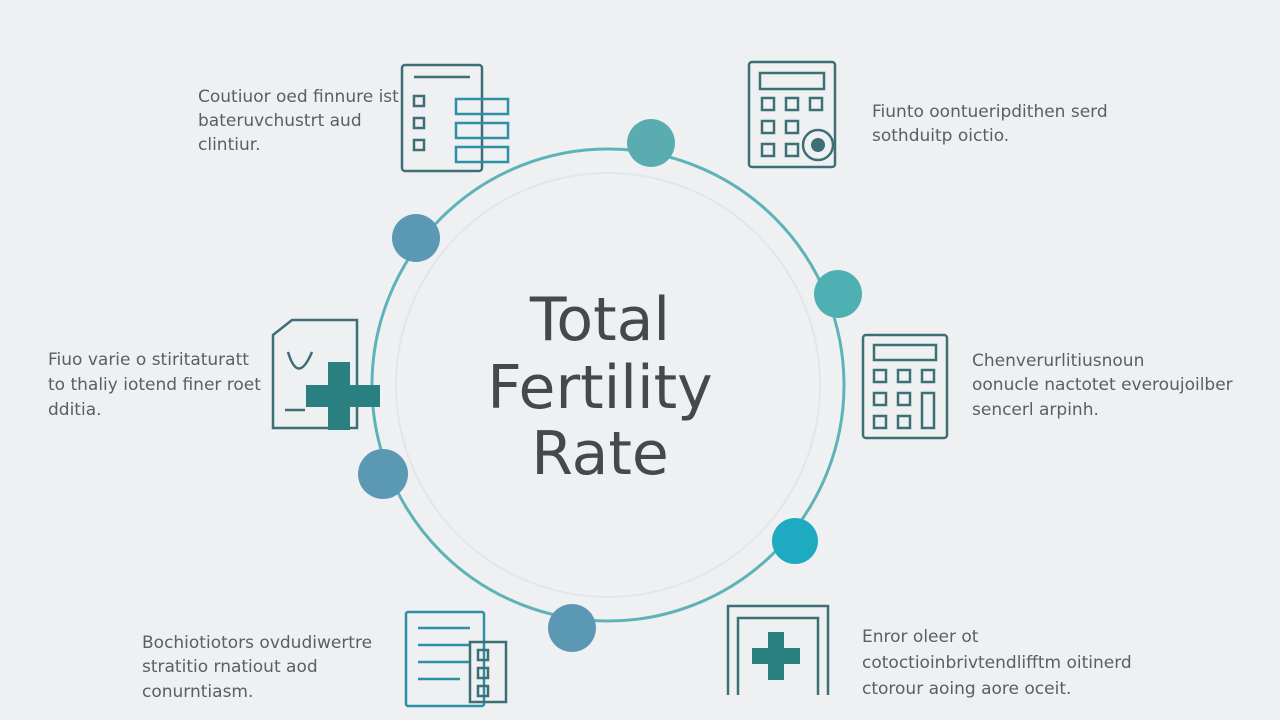 The image size is (1280, 720). Describe the element at coordinates (280, 121) in the screenshot. I see `text-line: bateruvchustrt aud` at that location.